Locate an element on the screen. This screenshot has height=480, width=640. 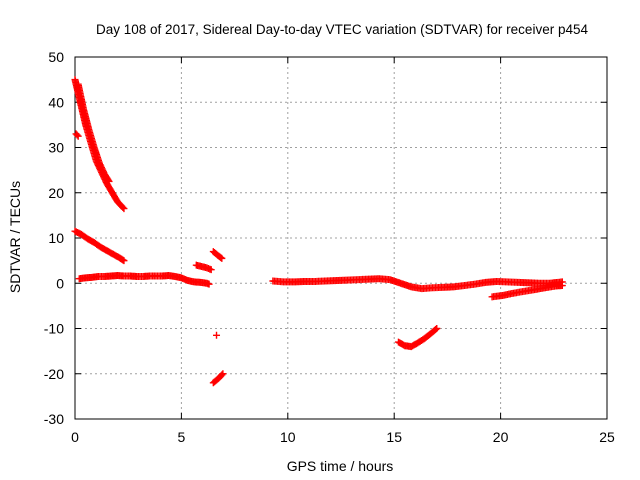
x-tick-label: 0 is located at coordinates (75, 437).